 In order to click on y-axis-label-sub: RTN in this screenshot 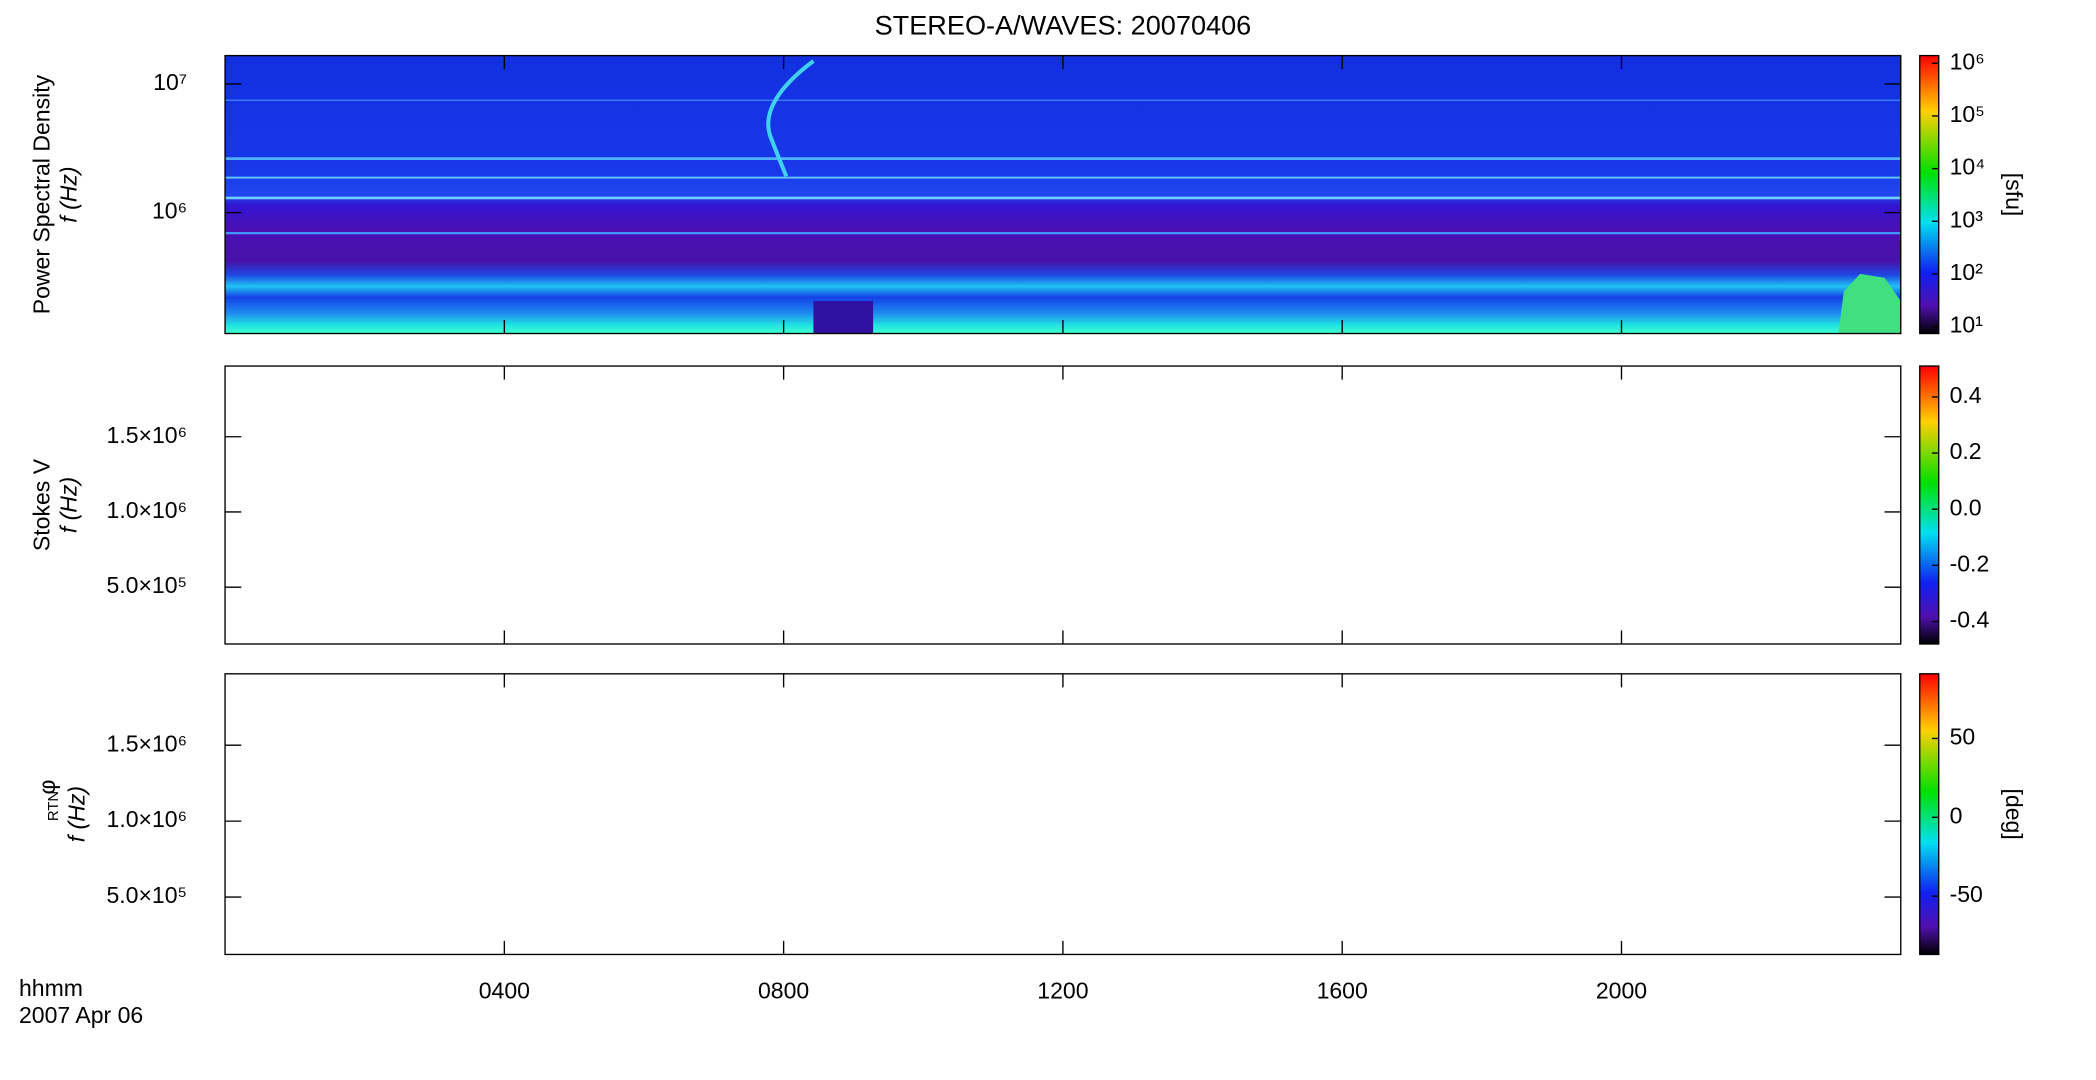, I will do `click(54, 806)`.